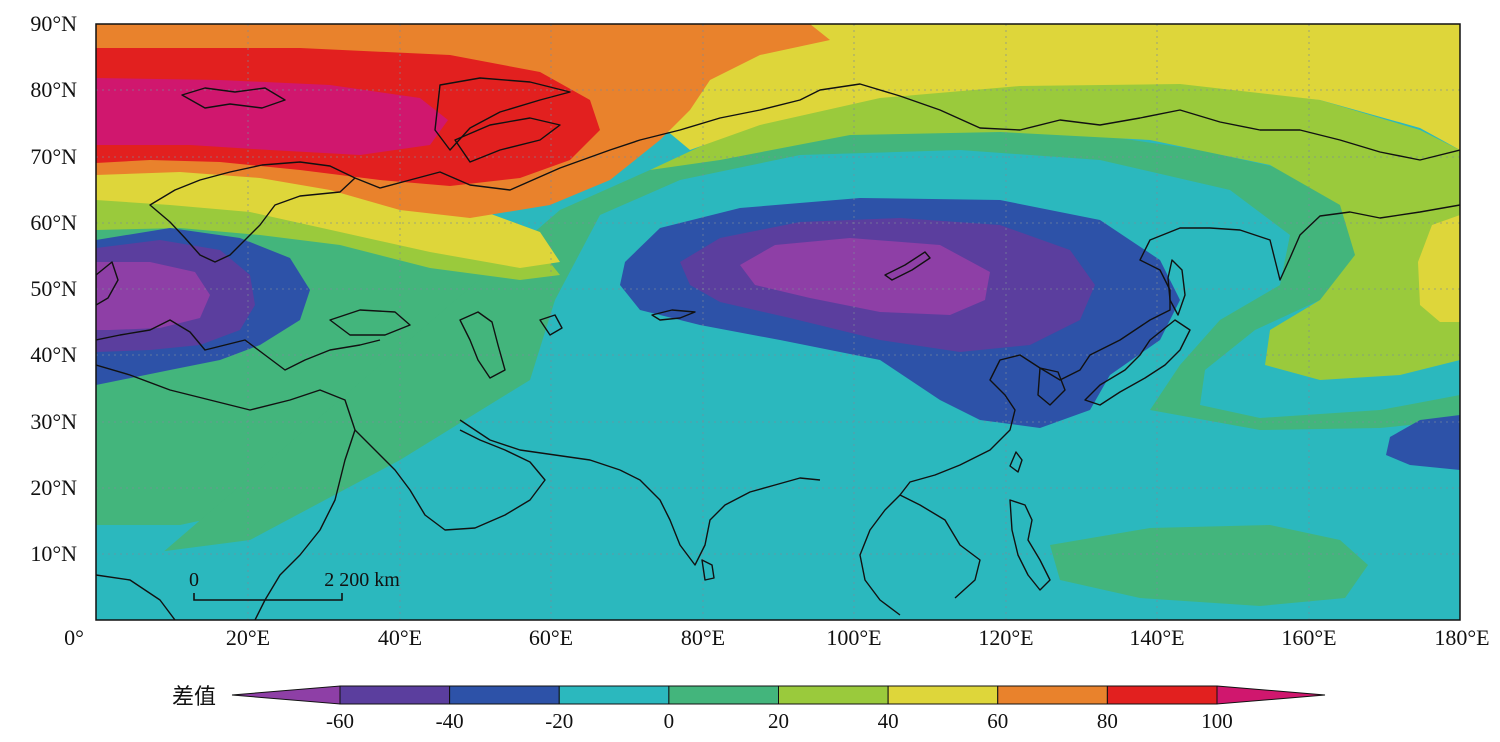 This screenshot has height=742, width=1500. I want to click on coastline-scandinavia, so click(252, 212).